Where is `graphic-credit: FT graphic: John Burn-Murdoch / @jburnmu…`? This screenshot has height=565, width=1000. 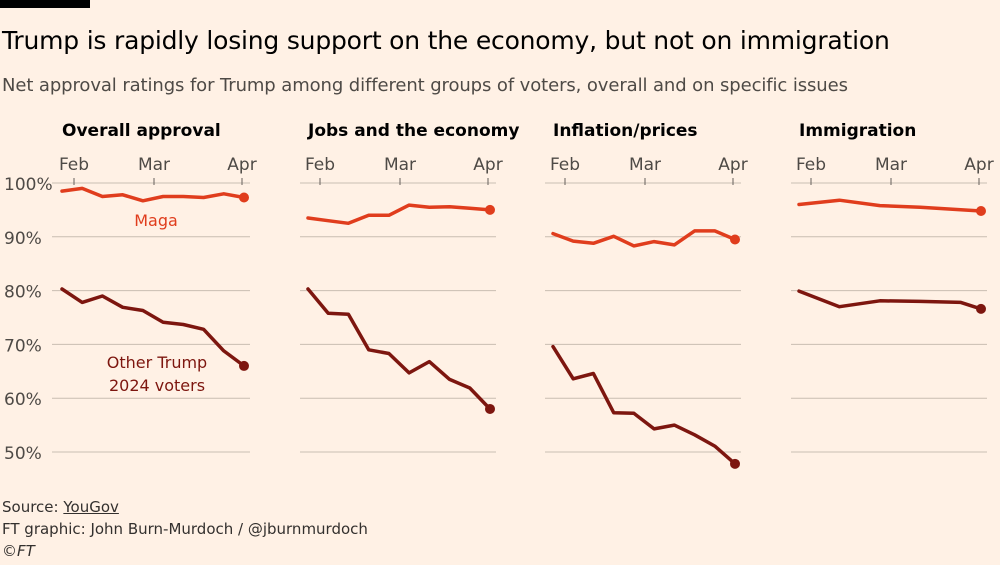 graphic-credit: FT graphic: John Burn-Murdoch / @jburnmu… is located at coordinates (185, 529).